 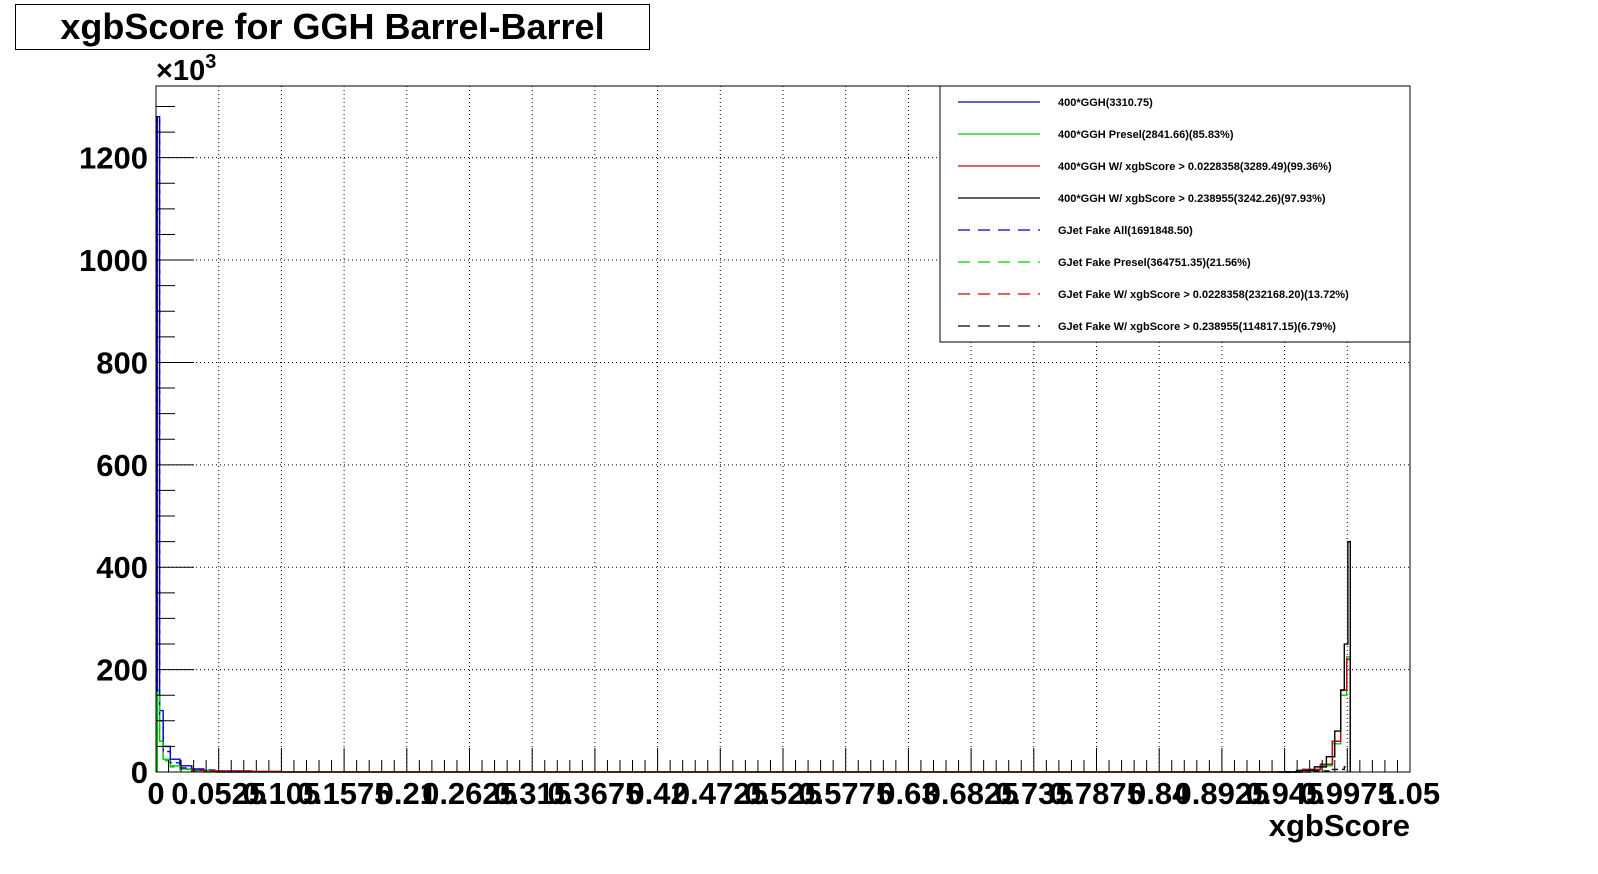 I want to click on x-tick-label: 0.63, so click(x=908, y=793).